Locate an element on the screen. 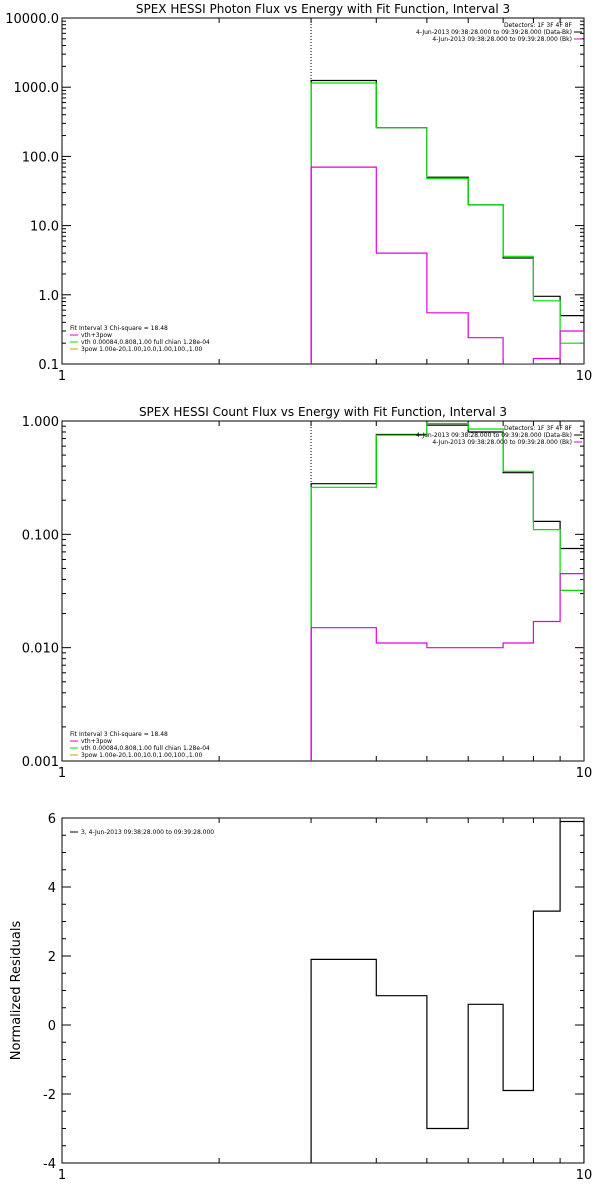 The height and width of the screenshot is (1200, 600). y-tick-label: 0.001 is located at coordinates (40, 762).